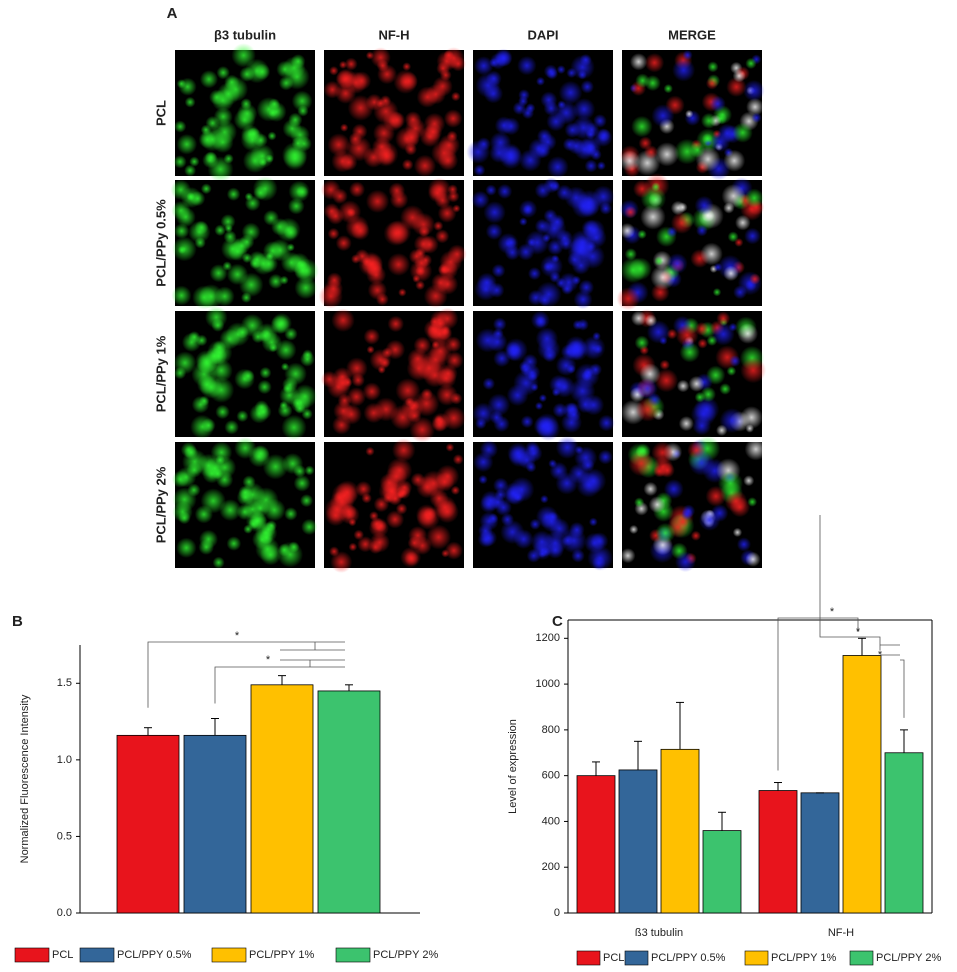 The image size is (957, 972). I want to click on legend-swatch, so click(861, 958).